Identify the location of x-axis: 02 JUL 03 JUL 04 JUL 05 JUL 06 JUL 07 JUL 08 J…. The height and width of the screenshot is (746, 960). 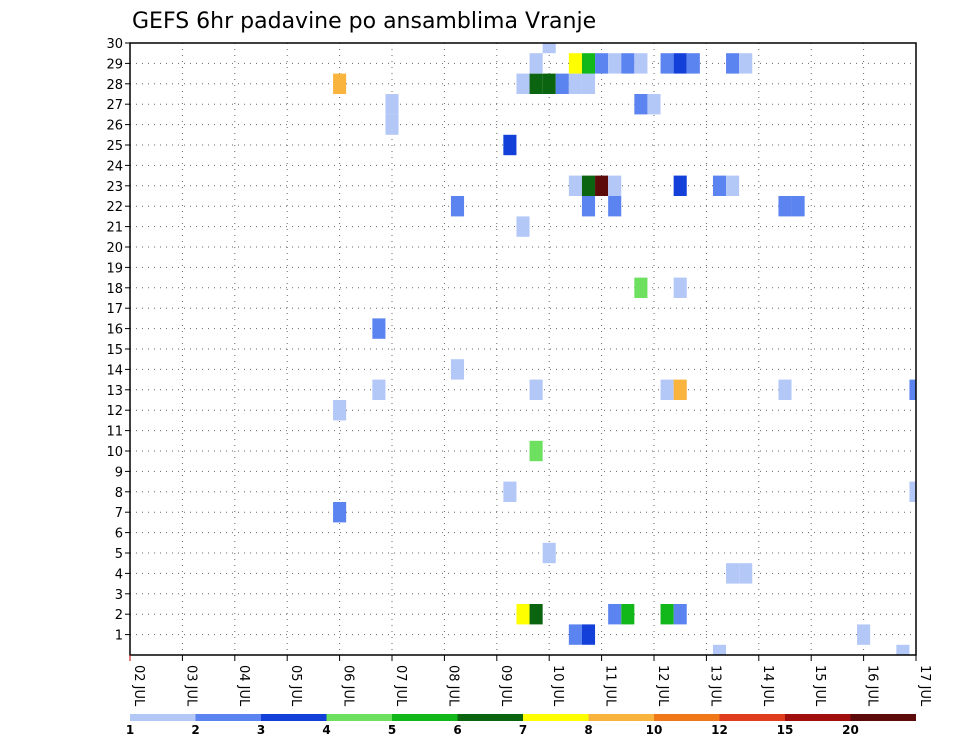
(530, 681).